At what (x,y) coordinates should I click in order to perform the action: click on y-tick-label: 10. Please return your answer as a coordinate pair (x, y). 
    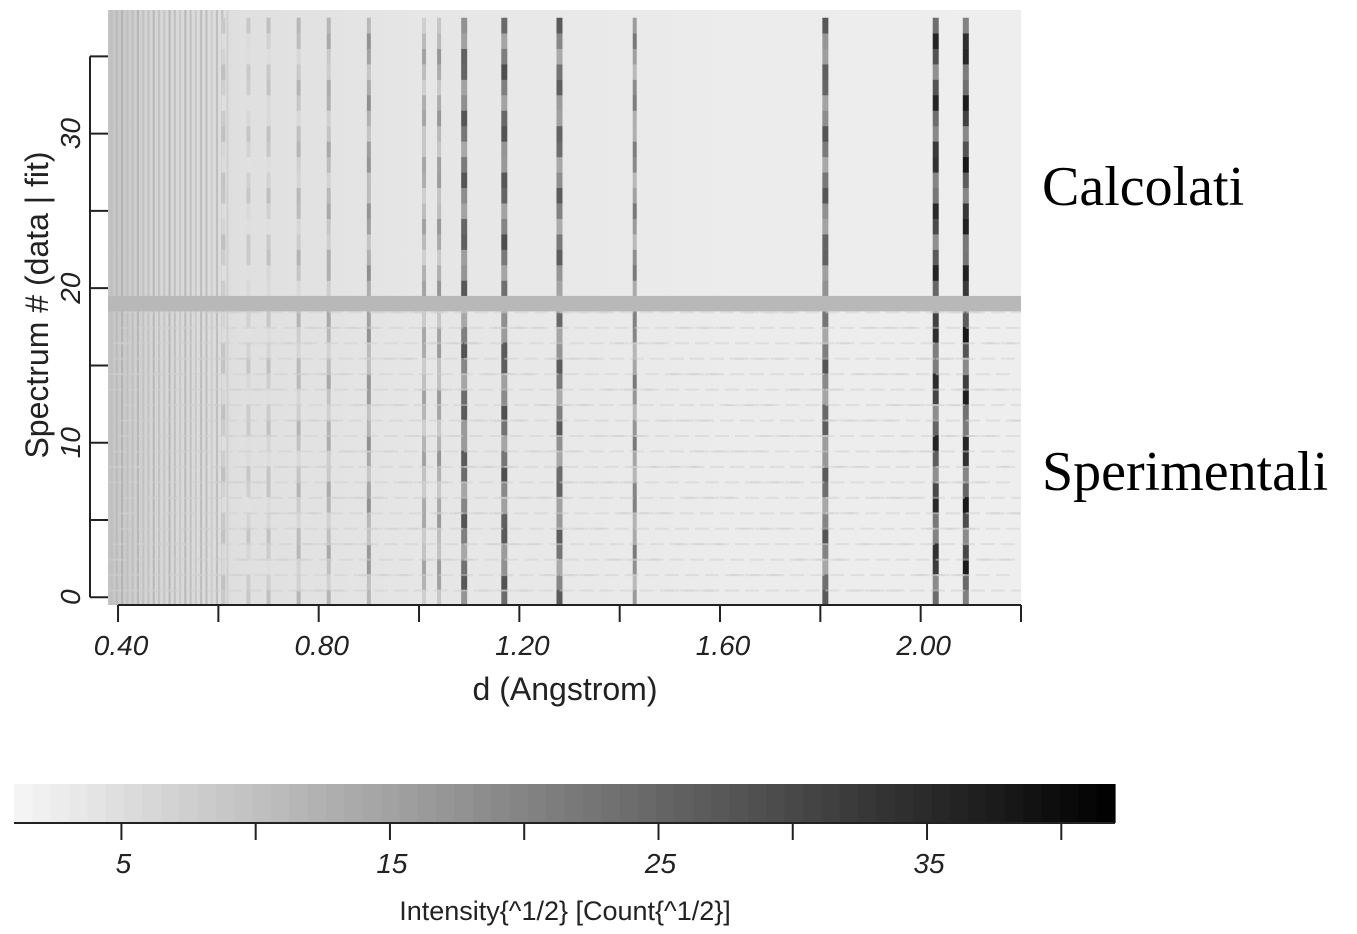
    Looking at the image, I should click on (70, 443).